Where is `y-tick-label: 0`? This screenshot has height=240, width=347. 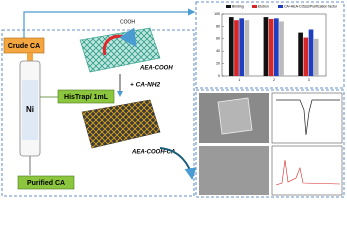 y-tick-label: 0 is located at coordinates (219, 76).